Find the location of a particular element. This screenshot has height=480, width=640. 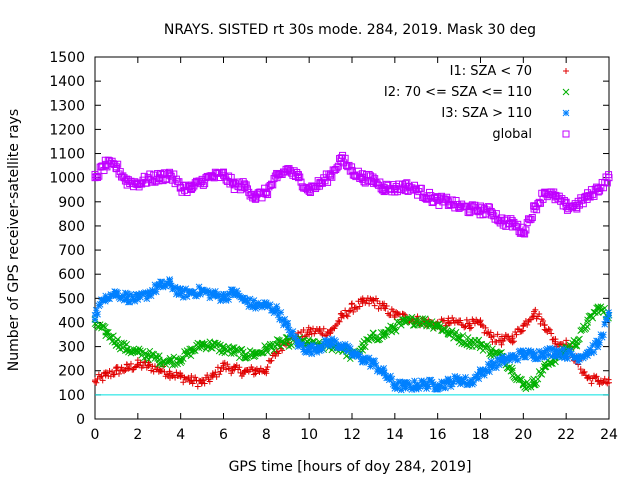

x-tick-label: 0 is located at coordinates (95, 435).